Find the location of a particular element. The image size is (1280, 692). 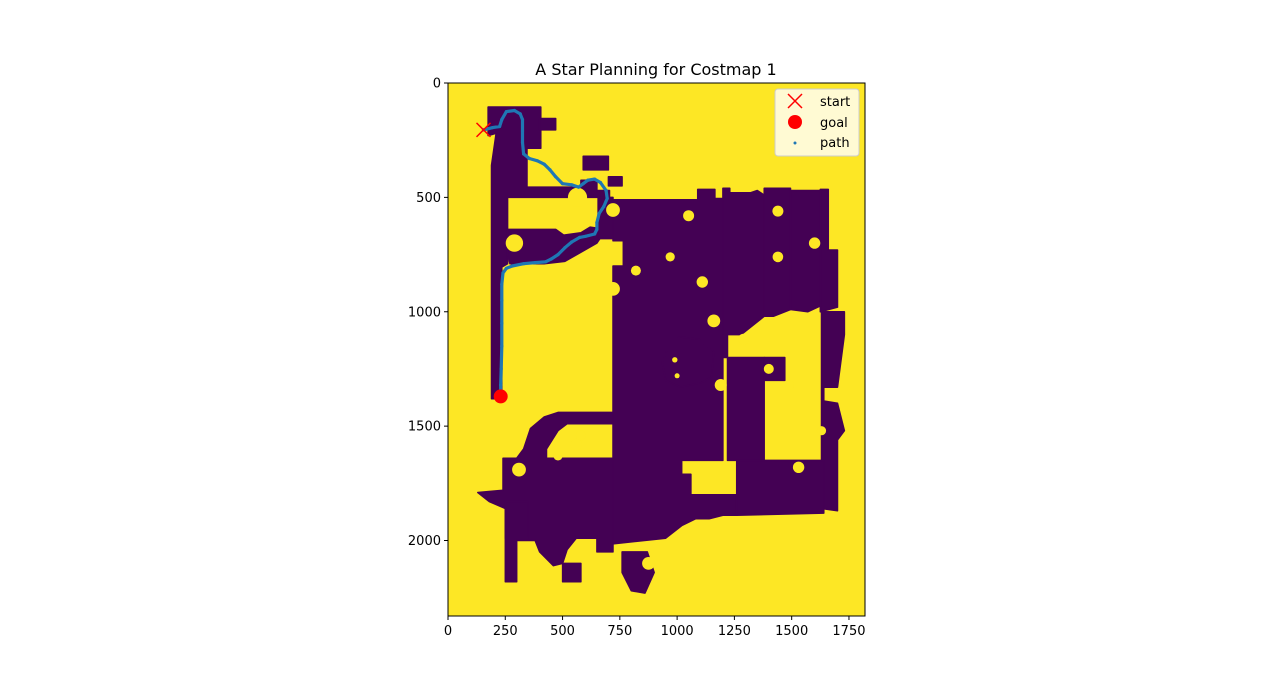

free-blob-layer is located at coordinates (666, 378).